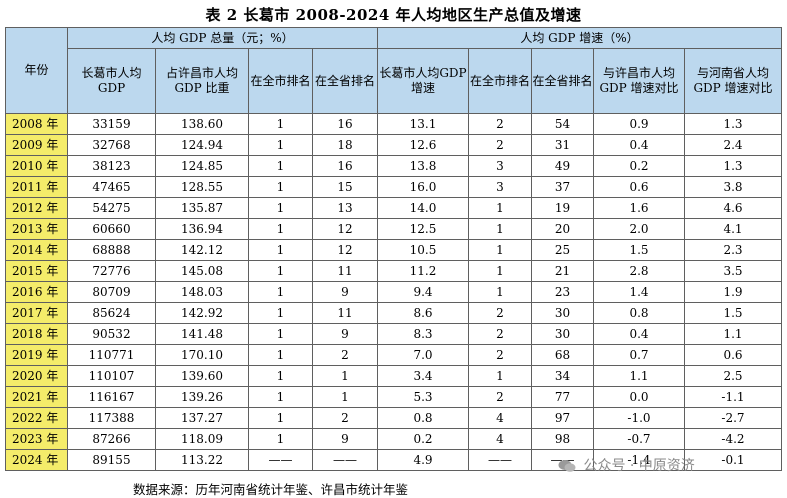 The height and width of the screenshot is (498, 787). Describe the element at coordinates (733, 376) in the screenshot. I see `table-cell: 2.5` at that location.